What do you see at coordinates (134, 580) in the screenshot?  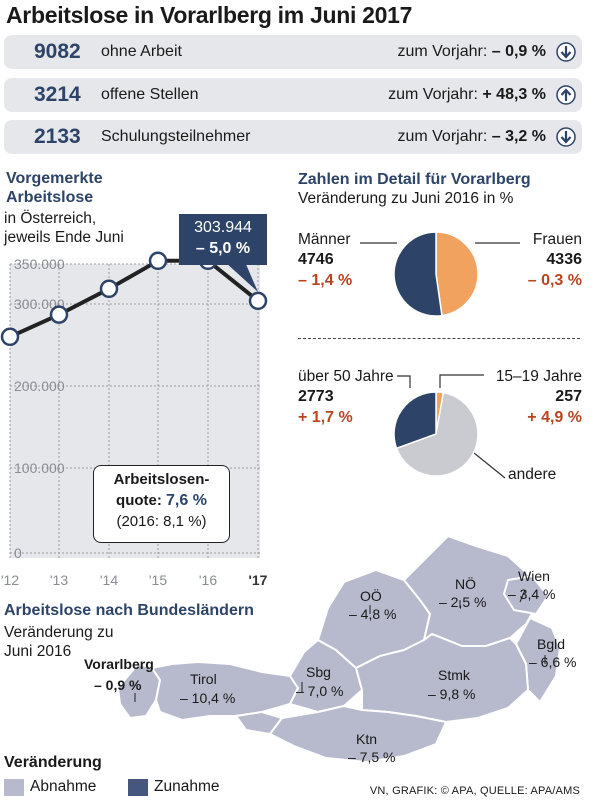 I see `x-ticks: '12 '13 '14 '15 '16 '17` at bounding box center [134, 580].